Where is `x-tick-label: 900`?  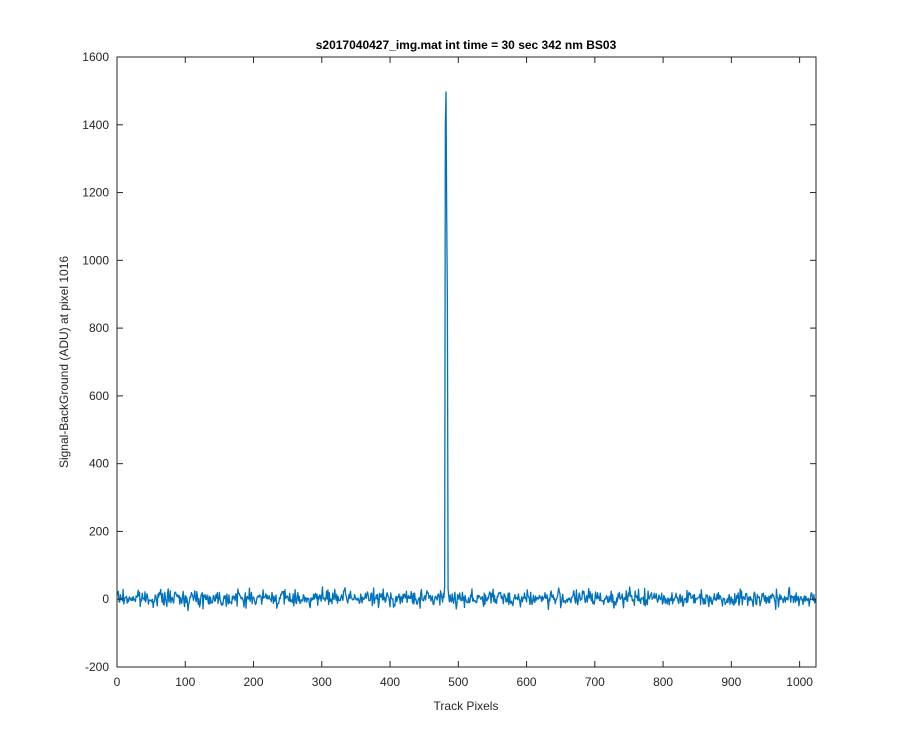
x-tick-label: 900 is located at coordinates (731, 682).